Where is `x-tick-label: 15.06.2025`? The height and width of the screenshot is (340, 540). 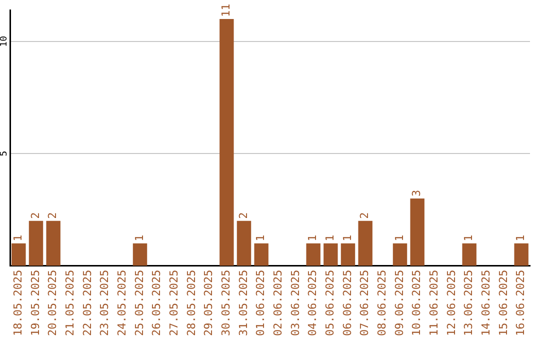
x-tick-label: 15.06.2025 is located at coordinates (503, 303).